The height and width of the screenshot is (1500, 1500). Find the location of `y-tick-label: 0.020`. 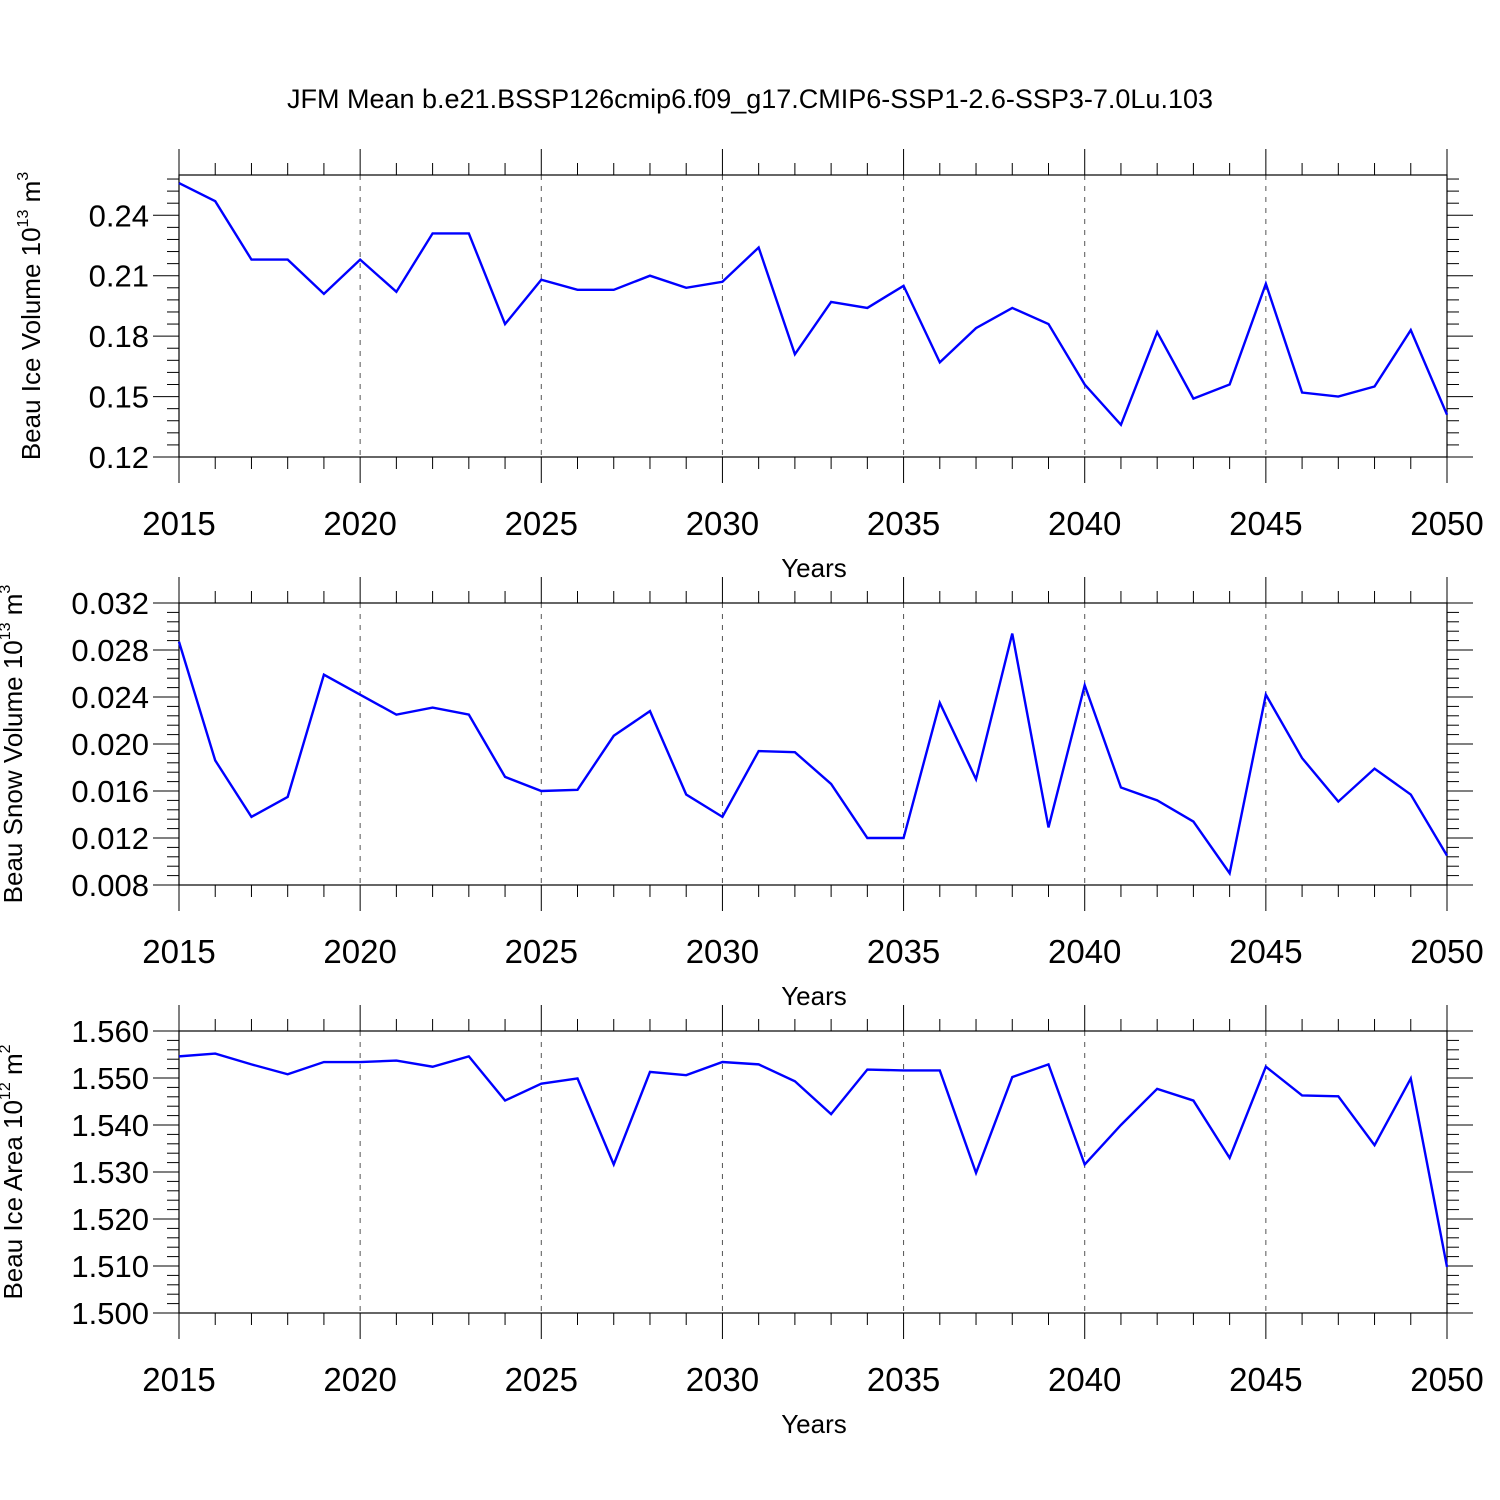

y-tick-label: 0.020 is located at coordinates (110, 744).